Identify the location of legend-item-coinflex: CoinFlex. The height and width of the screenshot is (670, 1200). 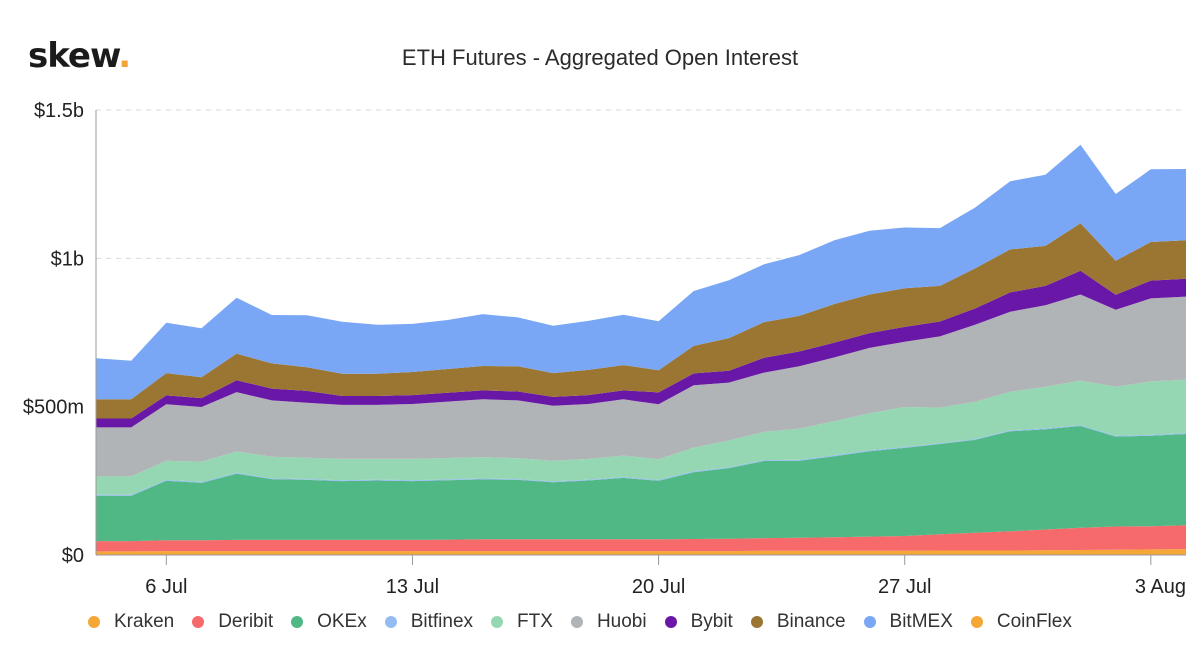
(1021, 622).